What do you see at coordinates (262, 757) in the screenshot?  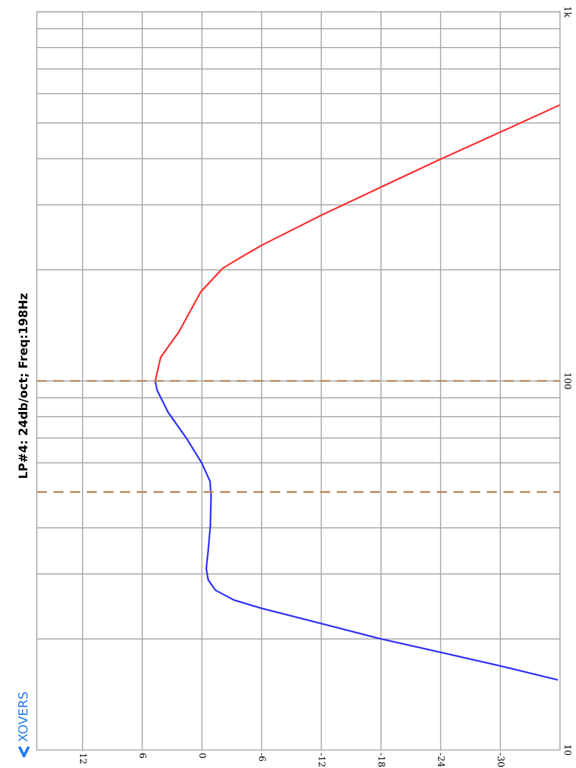 I see `x-tick-label: -6` at bounding box center [262, 757].